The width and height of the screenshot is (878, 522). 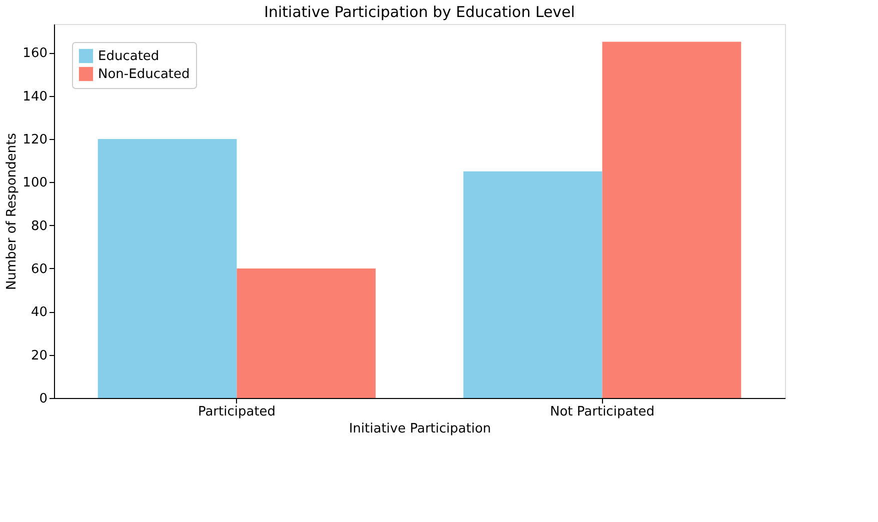 I want to click on y-tick-label: 20, so click(x=39, y=356).